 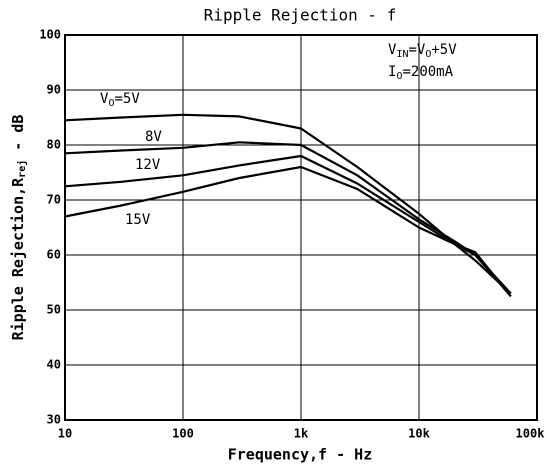 What do you see at coordinates (300, 15) in the screenshot?
I see `chart-title: Ripple Rejection - f` at bounding box center [300, 15].